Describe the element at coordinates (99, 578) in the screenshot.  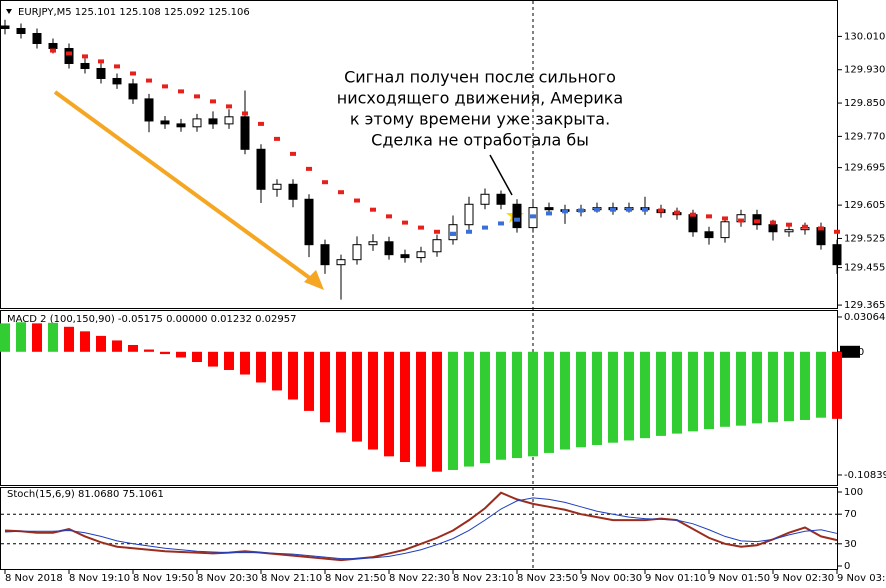
I see `x-tick-label: 8 Nov 19:10` at that location.